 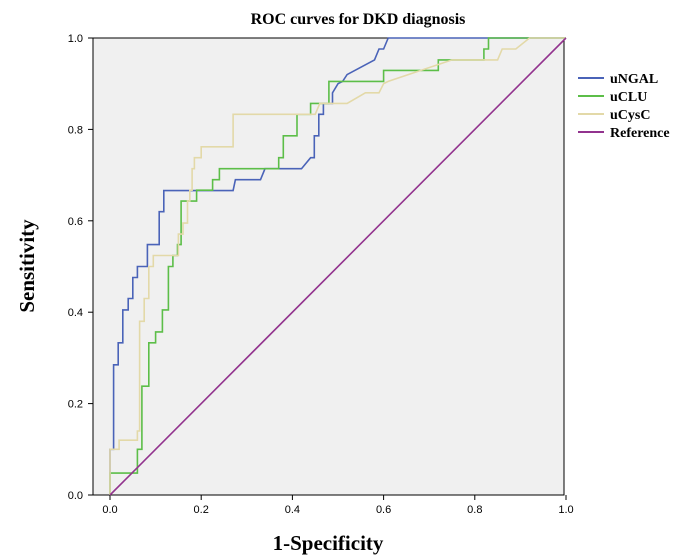 What do you see at coordinates (75, 405) in the screenshot?
I see `y-tick-label: 0.2` at bounding box center [75, 405].